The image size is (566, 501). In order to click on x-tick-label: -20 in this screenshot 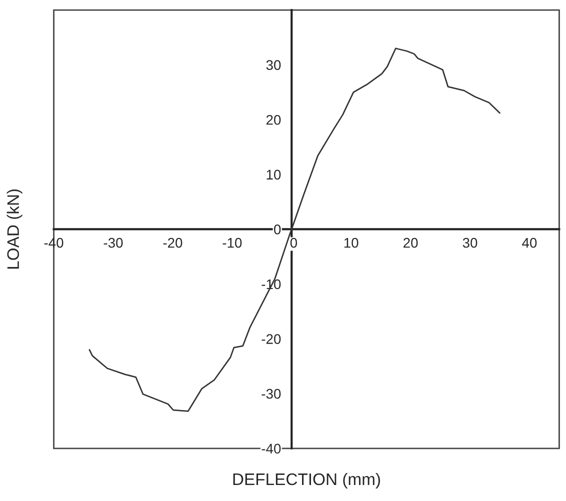, I will do `click(172, 243)`.